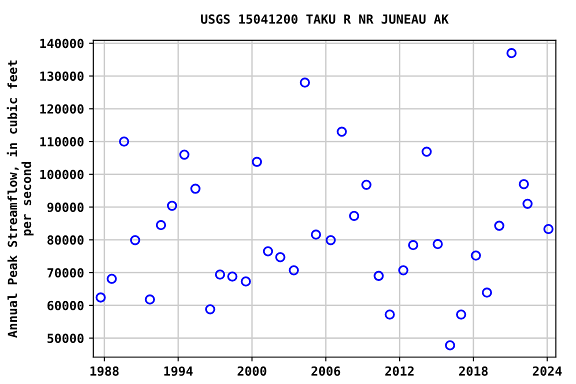 This screenshot has height=384, width=576. I want to click on y-tick-label: 140000, so click(62, 43).